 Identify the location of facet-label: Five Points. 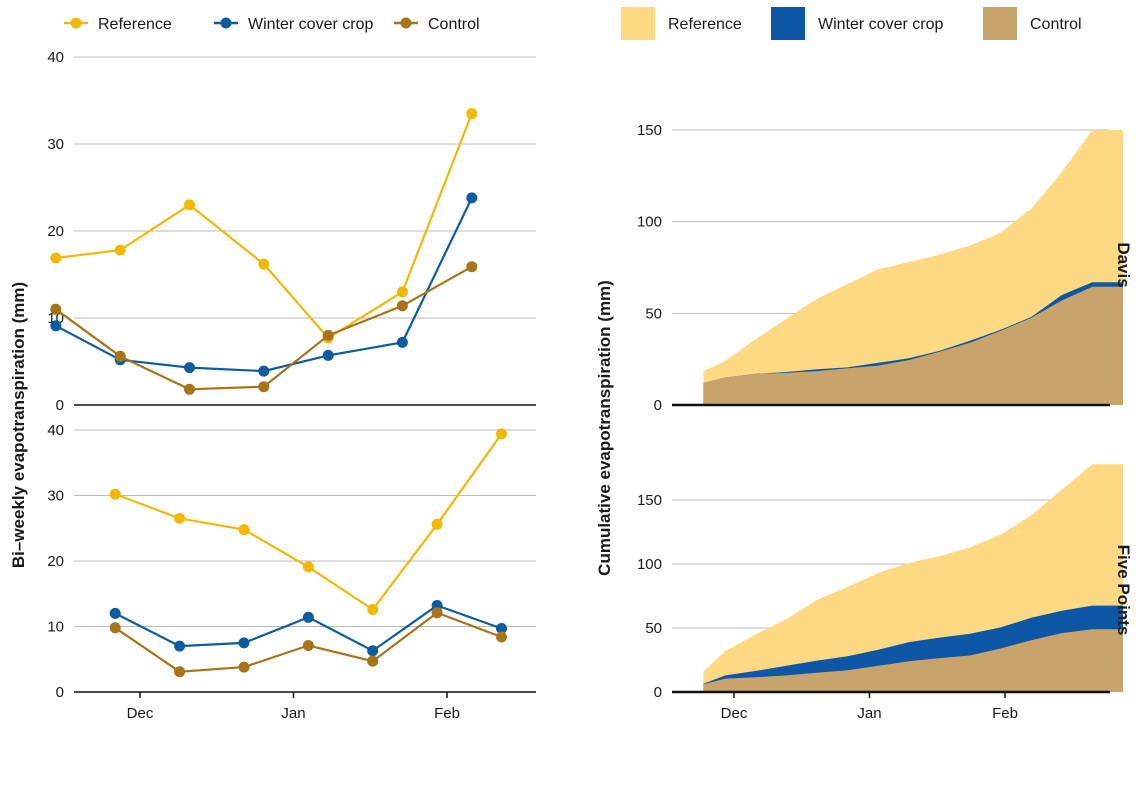
(1123, 590).